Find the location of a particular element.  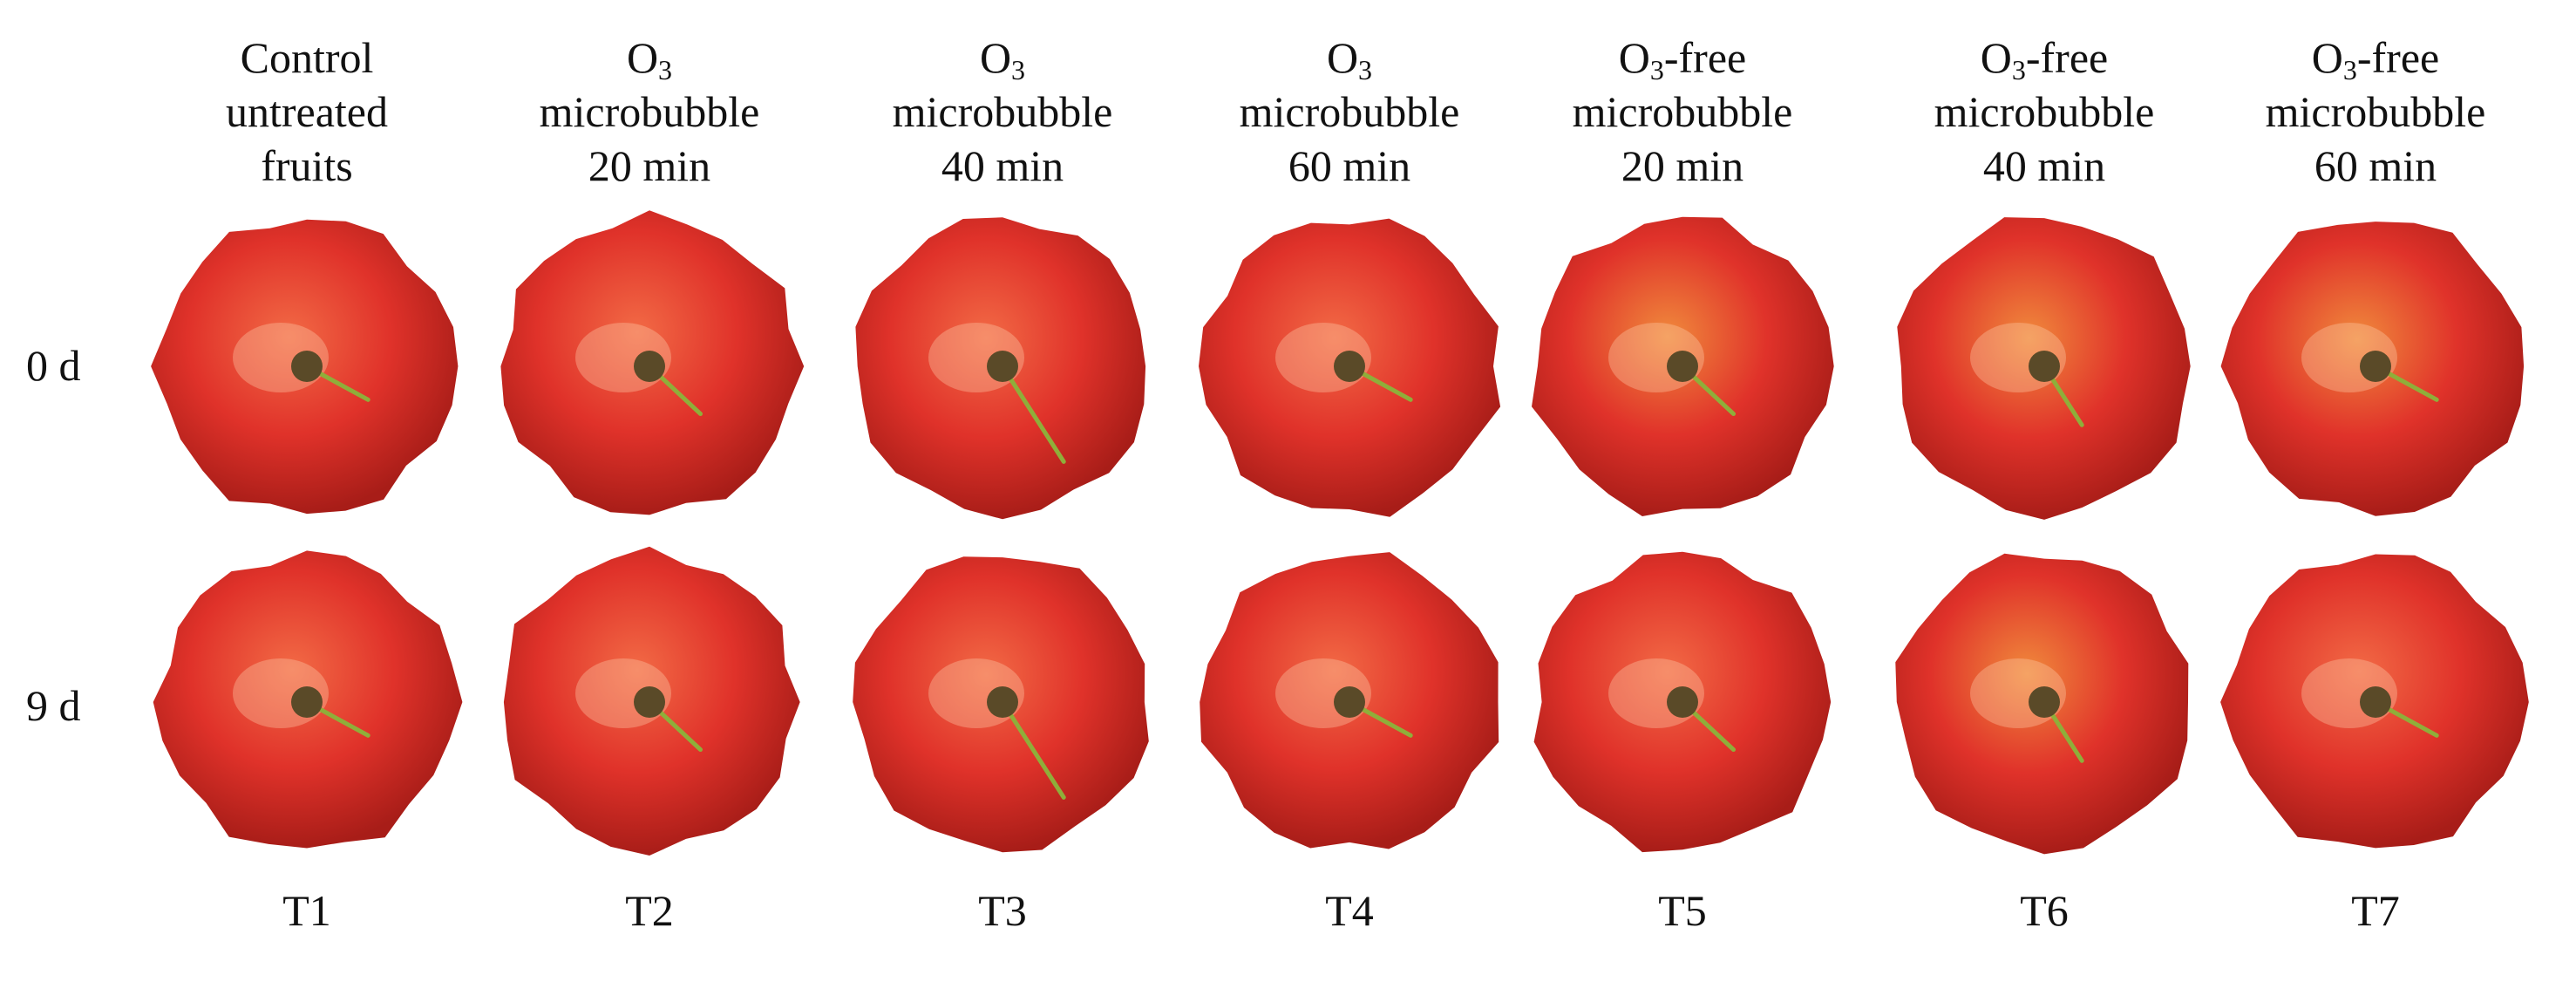

column-header-t6: O3-free microbubble 40 min is located at coordinates (2044, 112).